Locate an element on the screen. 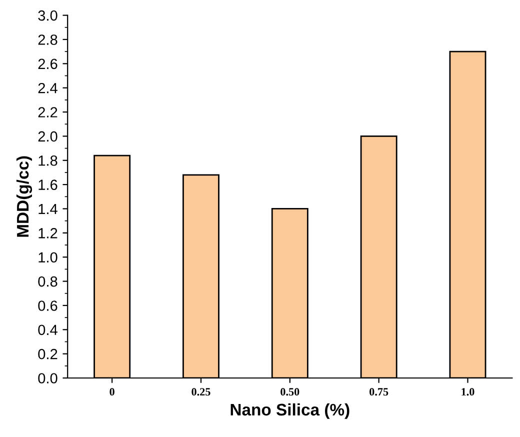 The height and width of the screenshot is (437, 520). x-tick-label: 0 is located at coordinates (112, 392).